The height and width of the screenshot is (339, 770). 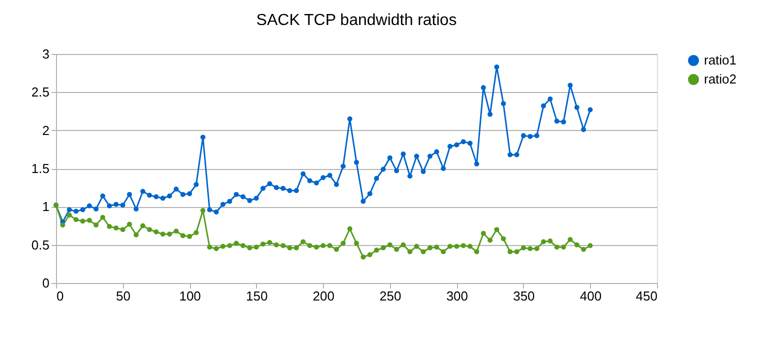 What do you see at coordinates (720, 79) in the screenshot?
I see `legend-label: ratio2` at bounding box center [720, 79].